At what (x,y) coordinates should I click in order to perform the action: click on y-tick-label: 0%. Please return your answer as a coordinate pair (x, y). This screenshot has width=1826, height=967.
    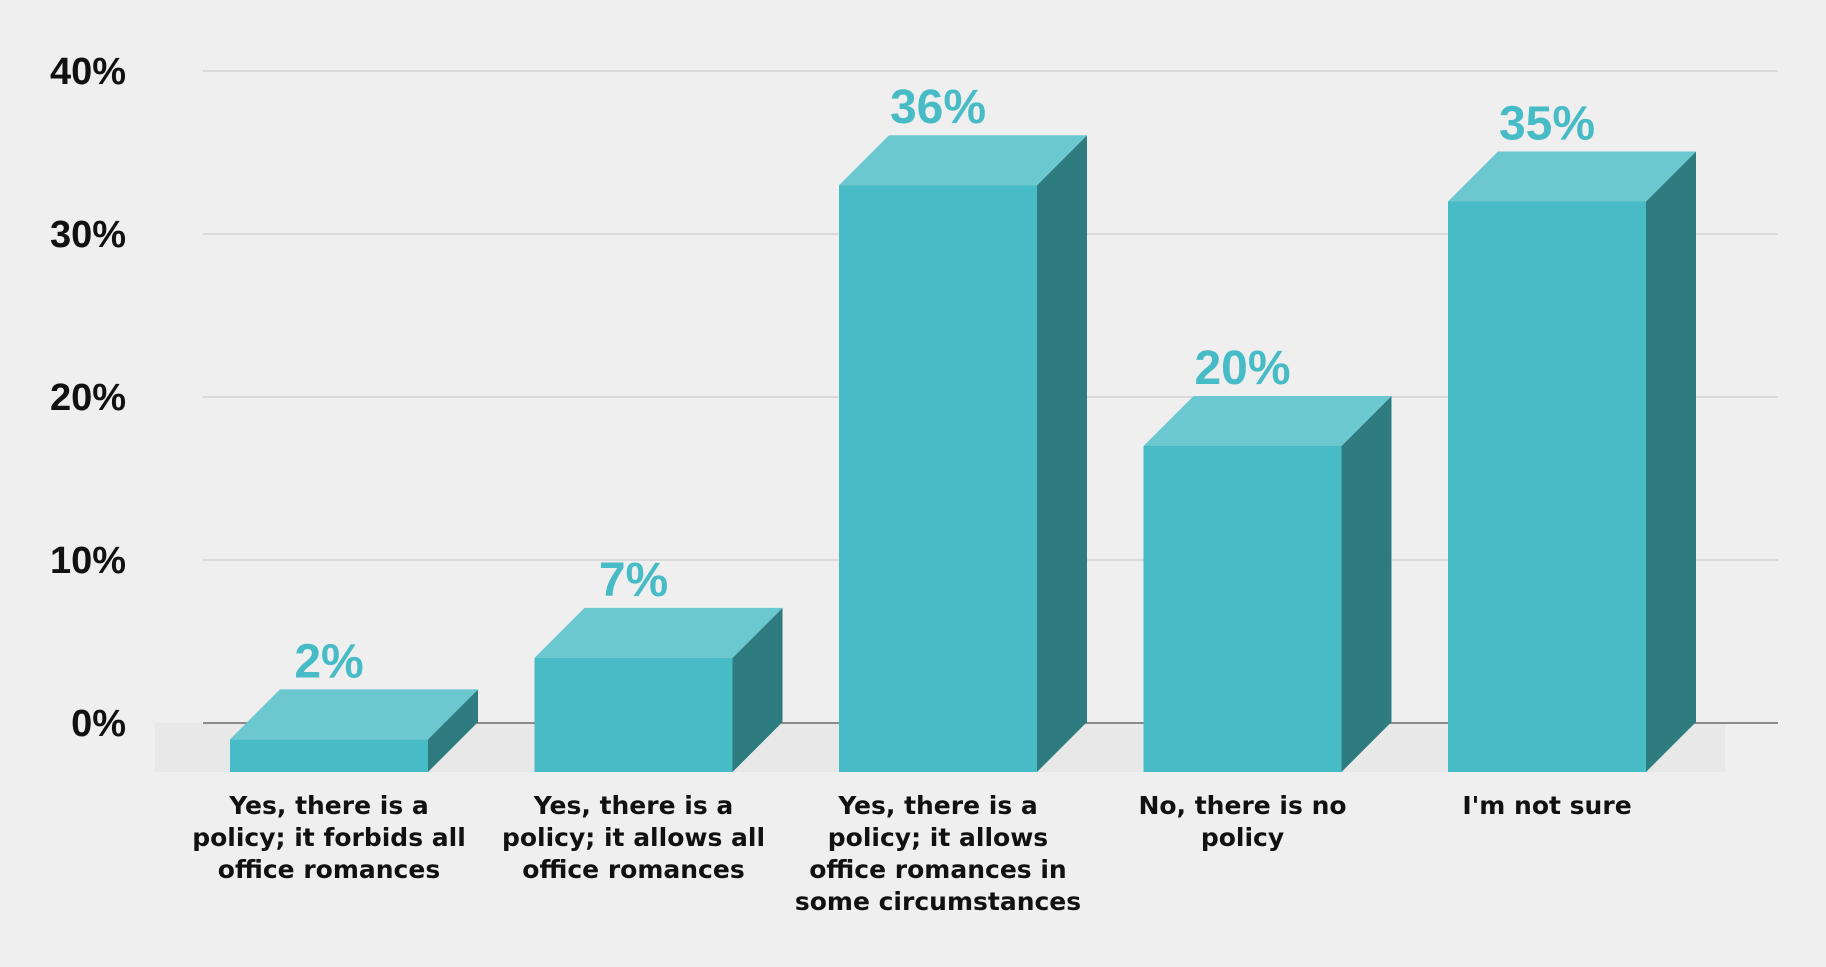
    Looking at the image, I should click on (98, 724).